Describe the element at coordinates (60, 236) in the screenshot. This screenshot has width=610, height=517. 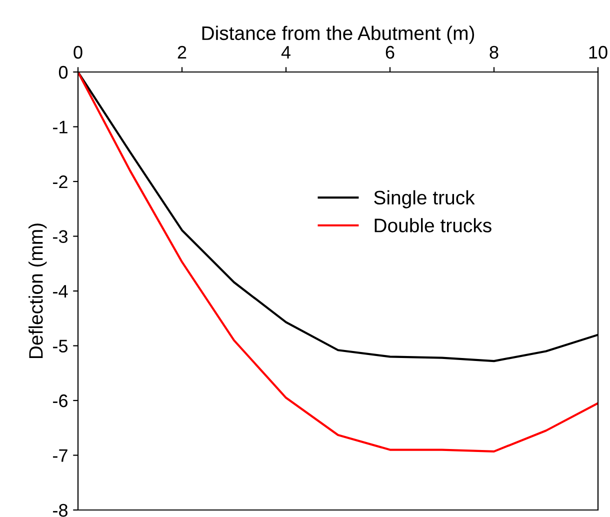
I see `y-tick-label: -3` at that location.